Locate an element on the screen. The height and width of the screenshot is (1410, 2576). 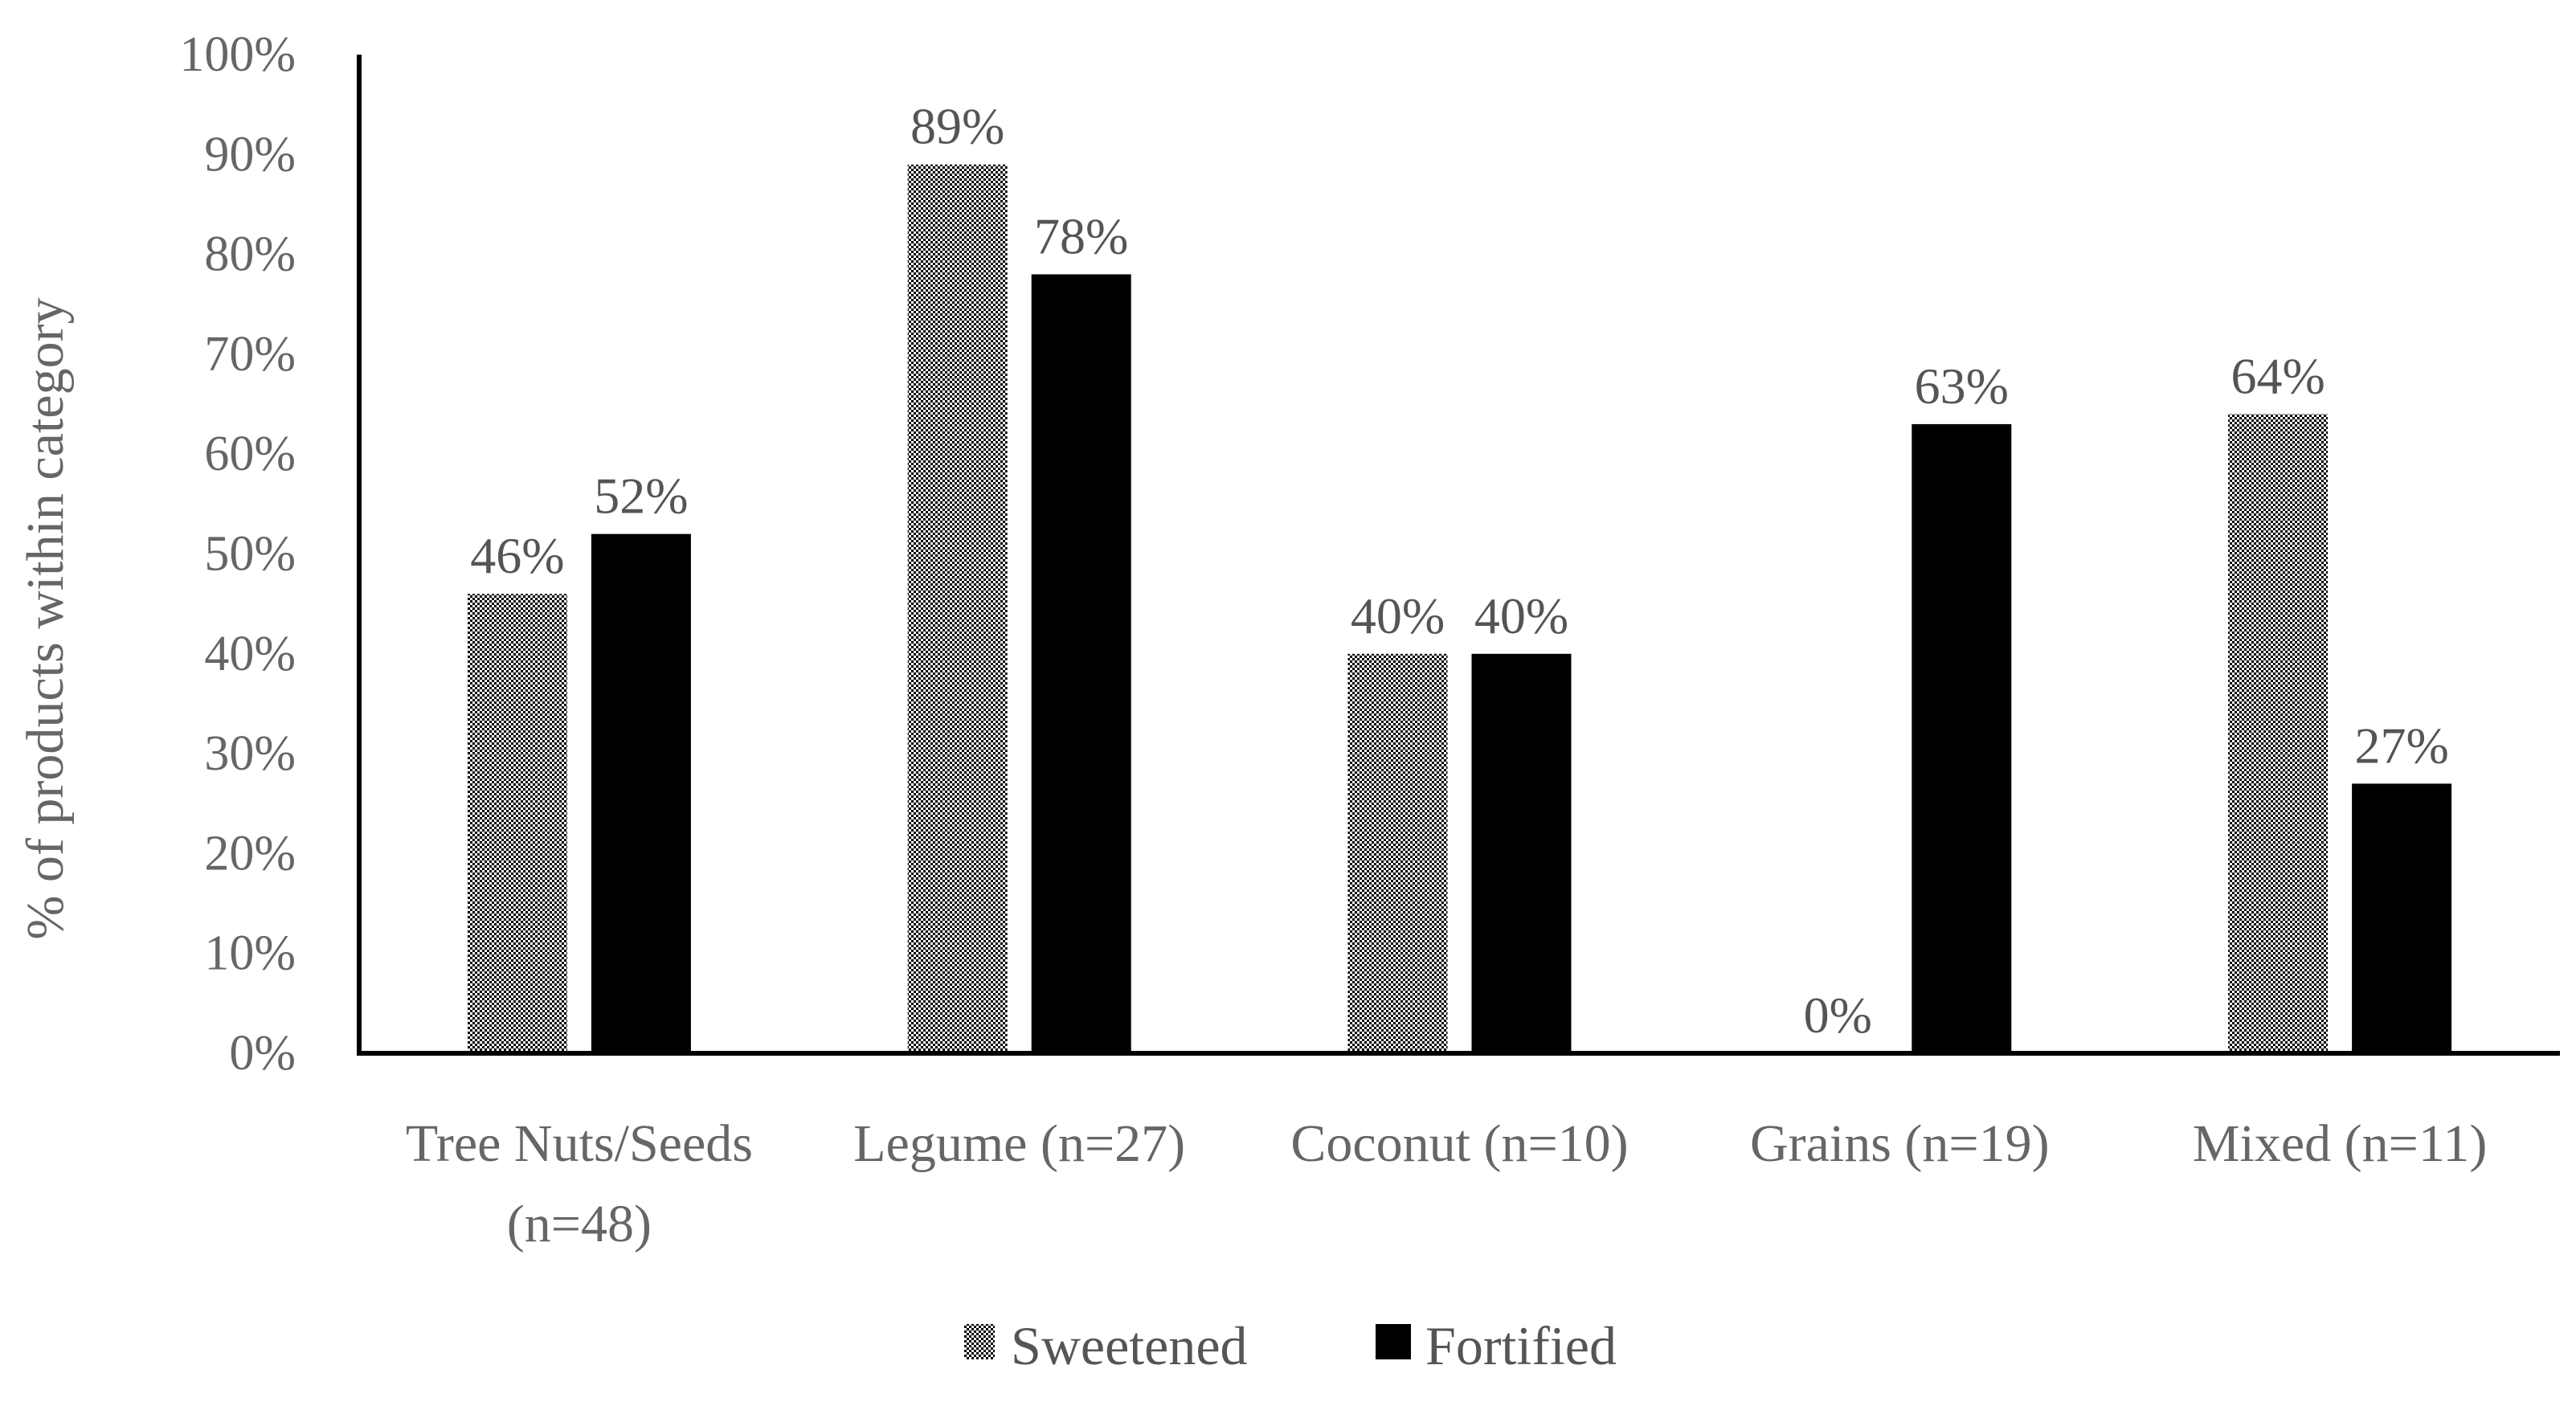
y-tick-label: 70% is located at coordinates (250, 354).